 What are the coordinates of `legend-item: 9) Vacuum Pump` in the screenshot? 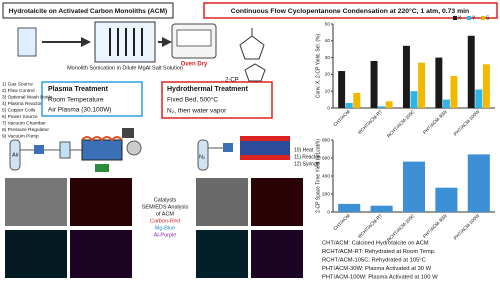 It's located at (20, 136).